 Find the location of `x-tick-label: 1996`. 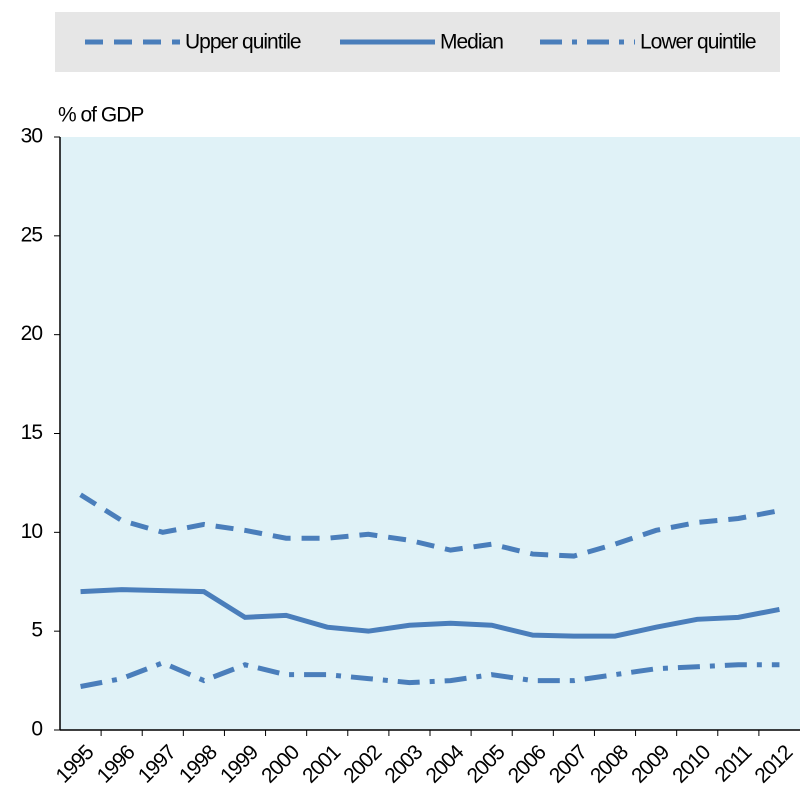

x-tick-label: 1996 is located at coordinates (116, 764).